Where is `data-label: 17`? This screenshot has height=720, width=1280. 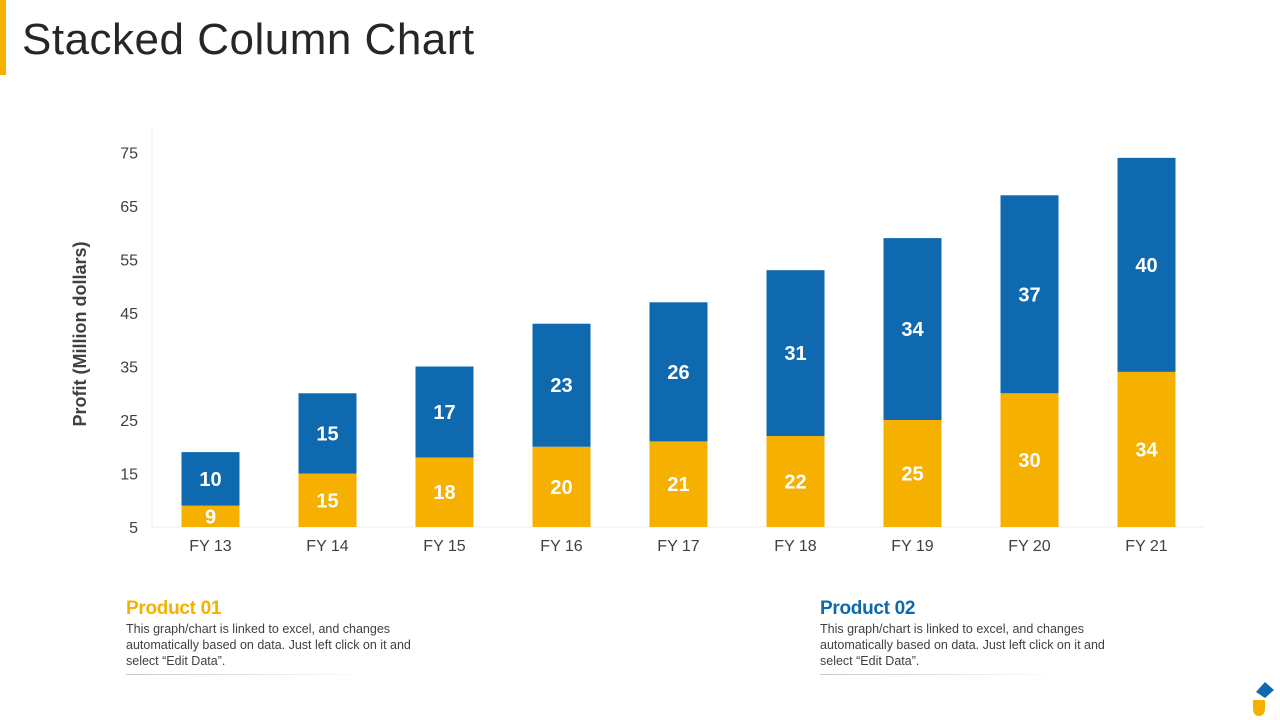
data-label: 17 is located at coordinates (444, 413).